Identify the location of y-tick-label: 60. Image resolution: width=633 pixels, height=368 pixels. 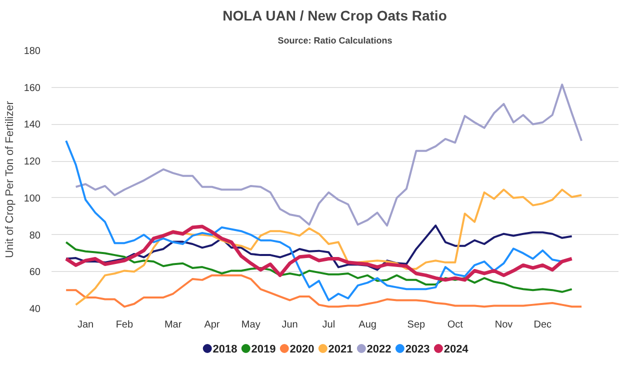
(35, 272).